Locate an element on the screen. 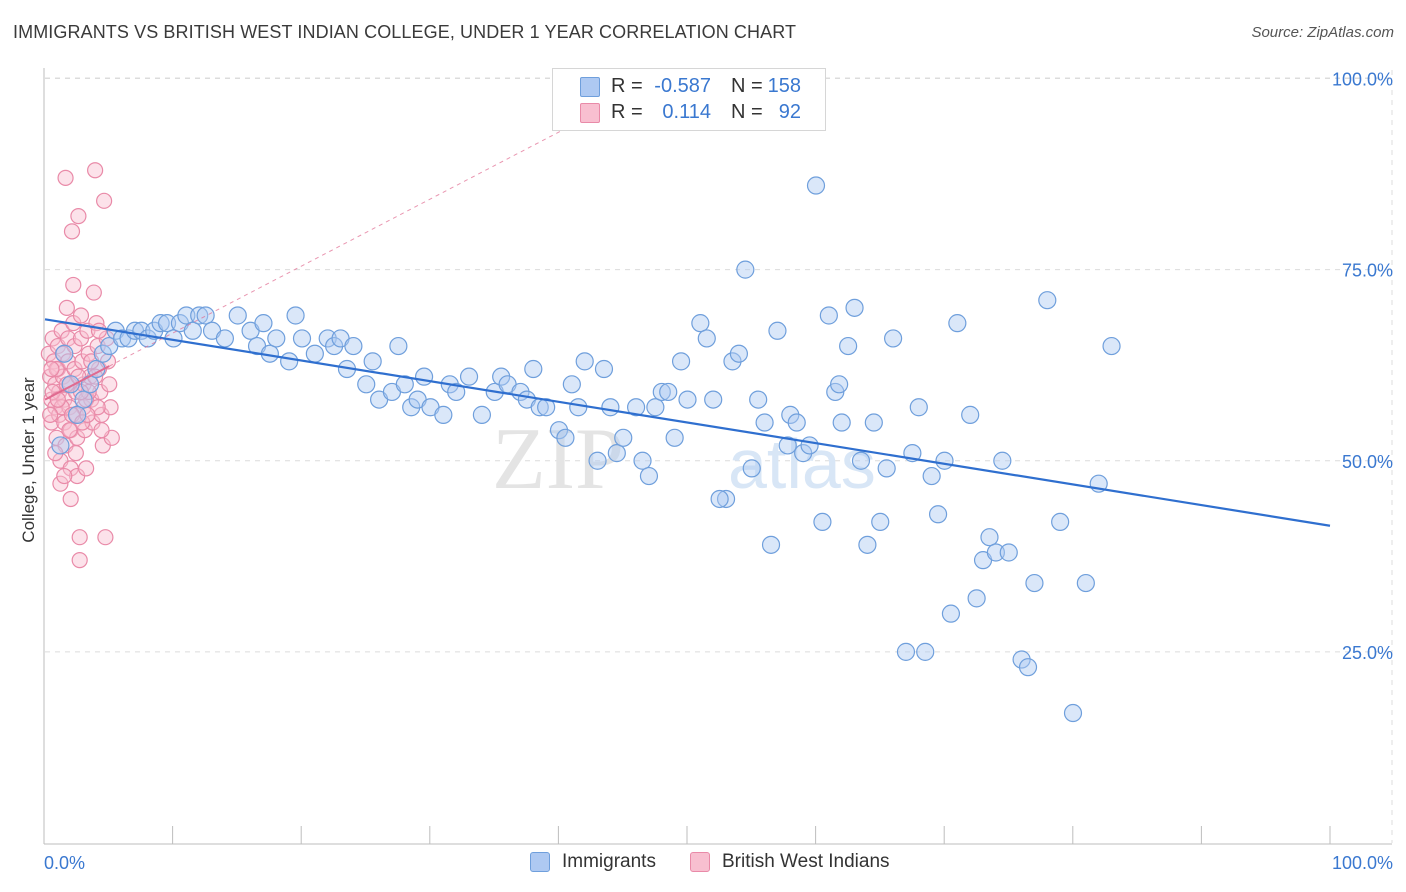 Image resolution: width=1406 pixels, height=892 pixels. legend-swatch-immigrants is located at coordinates (540, 862).